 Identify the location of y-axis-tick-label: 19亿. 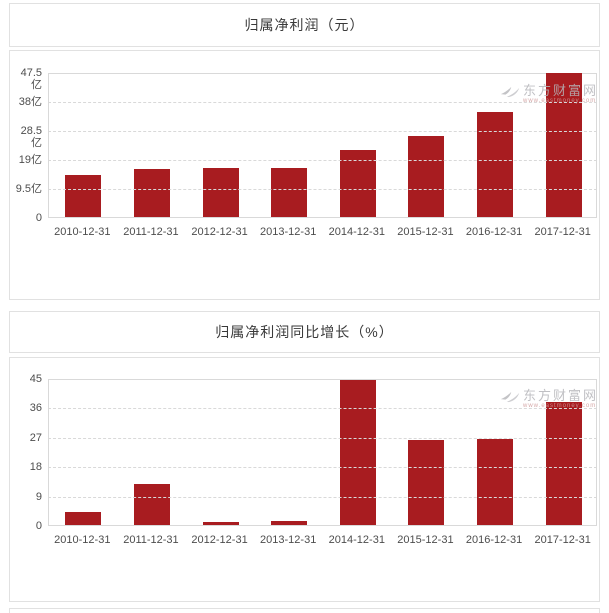
(30, 160).